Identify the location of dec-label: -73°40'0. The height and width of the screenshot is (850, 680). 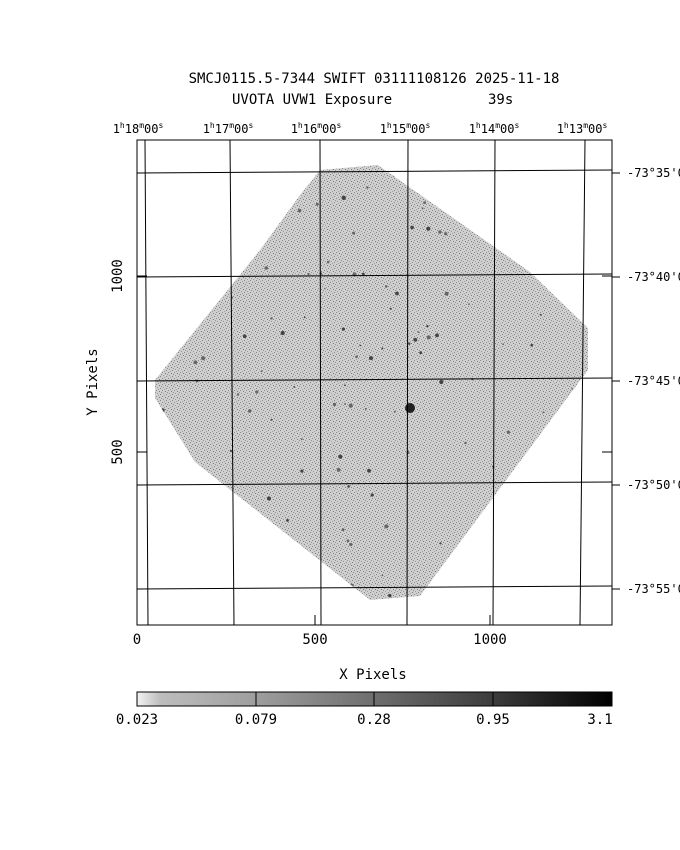
(653, 277).